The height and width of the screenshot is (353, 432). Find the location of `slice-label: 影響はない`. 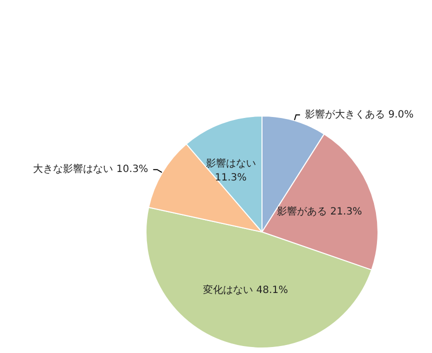

slice-label: 影響はない is located at coordinates (231, 163).